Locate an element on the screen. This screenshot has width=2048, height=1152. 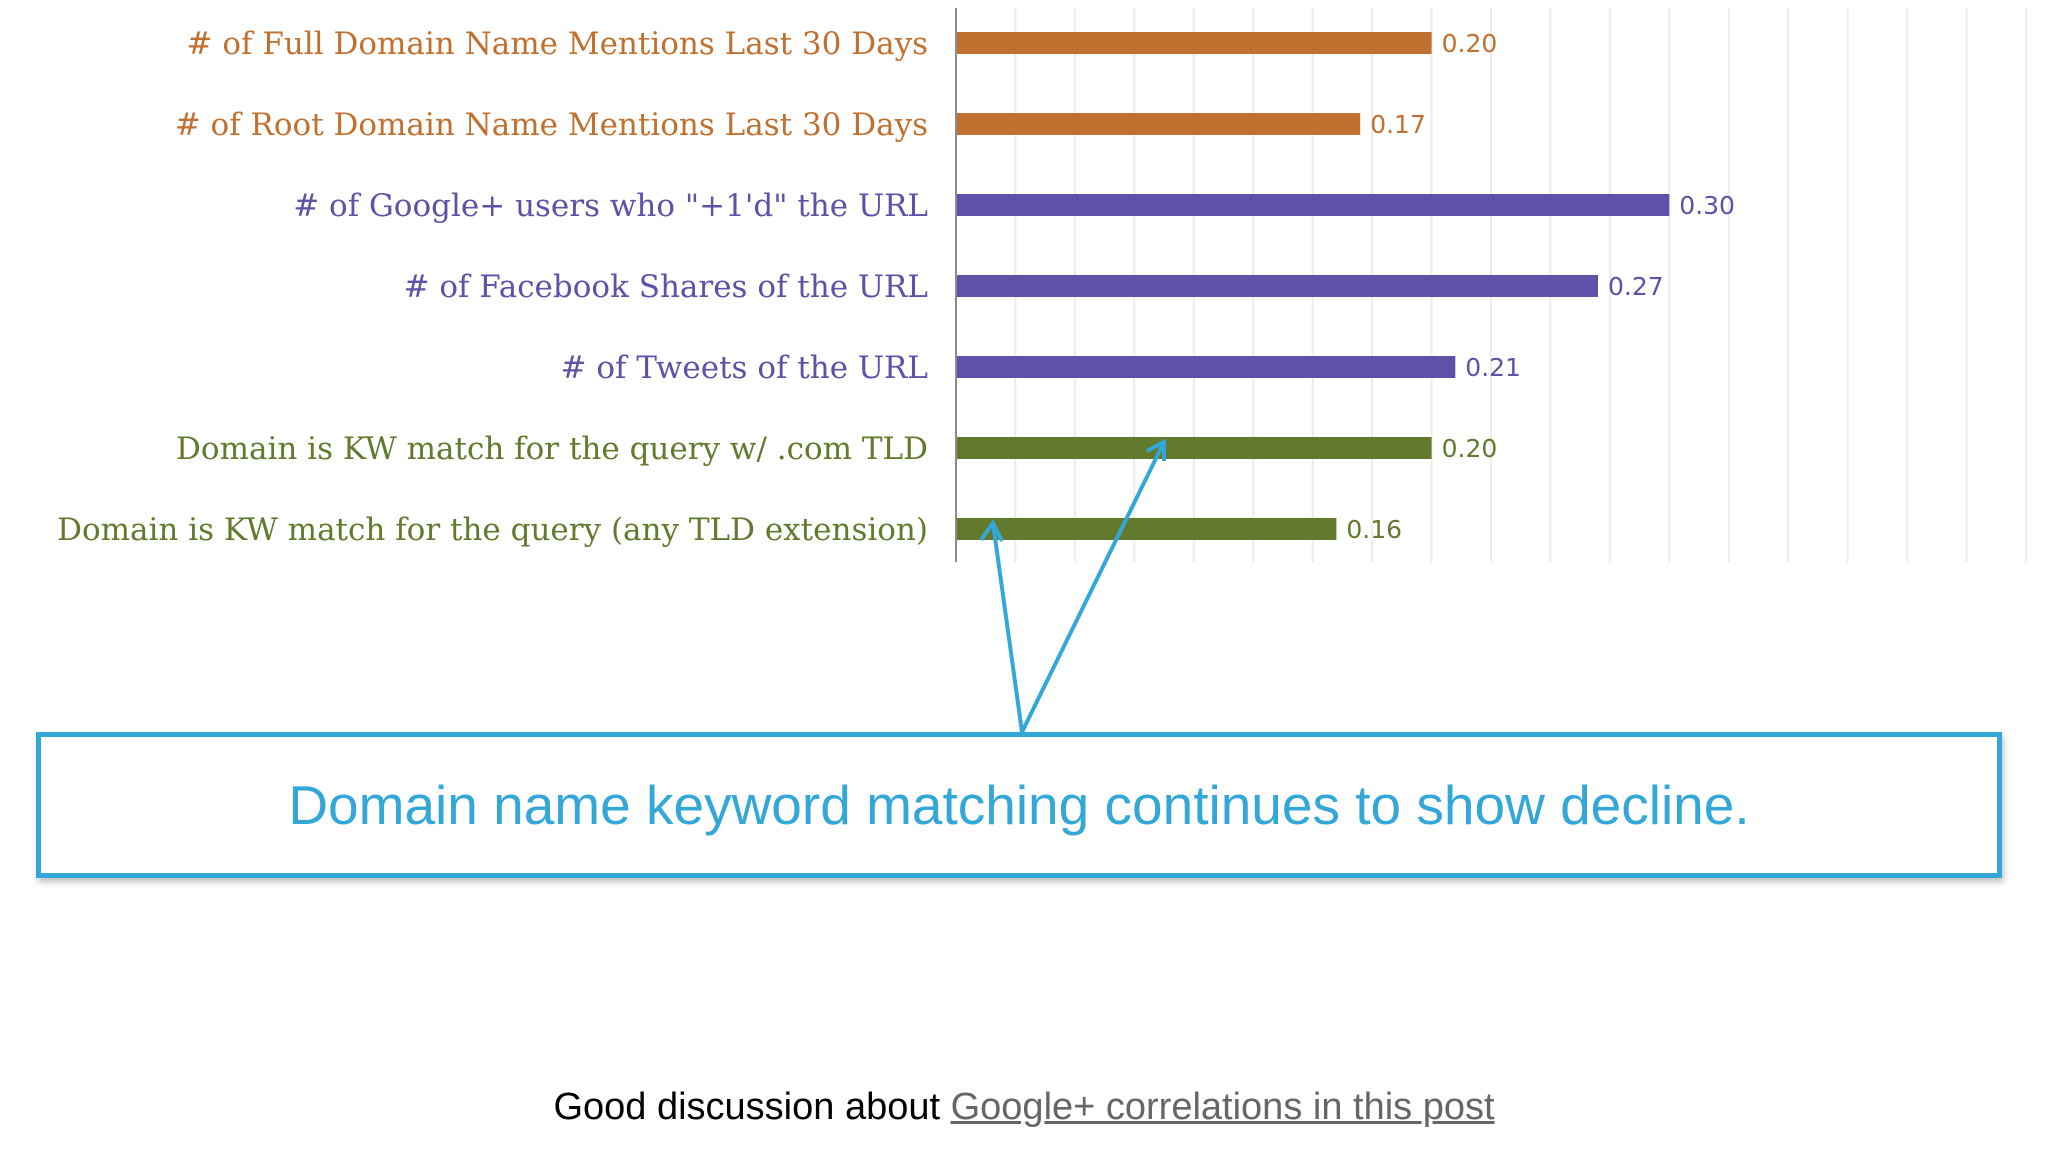
arrow-head-right-icon is located at coordinates (1156, 449).